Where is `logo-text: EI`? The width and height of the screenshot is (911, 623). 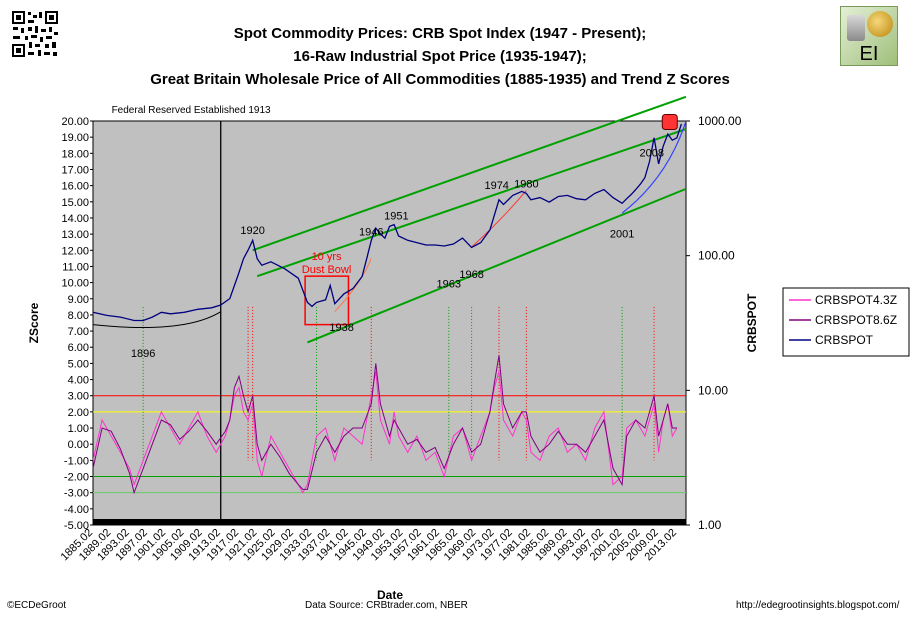
logo-text: EI is located at coordinates (869, 54).